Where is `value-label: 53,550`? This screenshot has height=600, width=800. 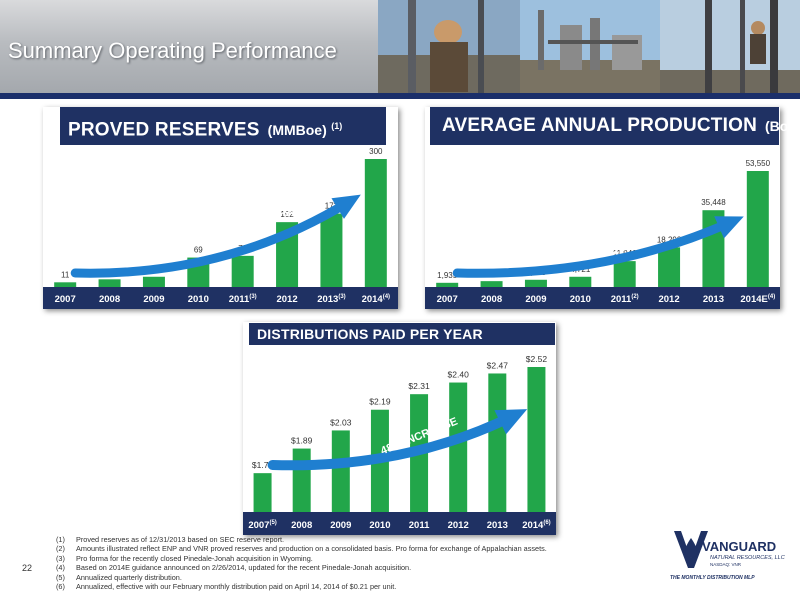
value-label: 53,550 is located at coordinates (758, 163).